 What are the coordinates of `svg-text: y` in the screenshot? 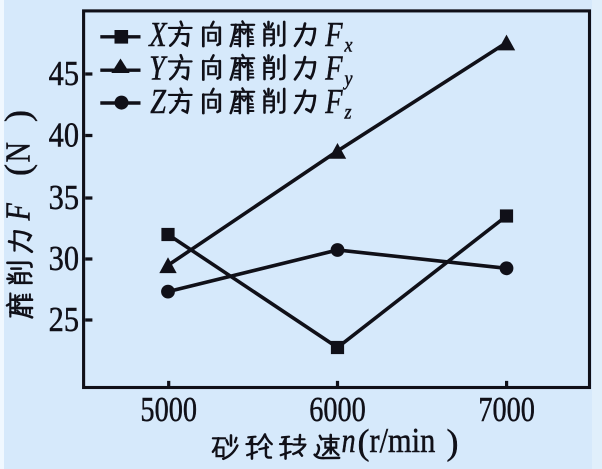 It's located at (348, 79).